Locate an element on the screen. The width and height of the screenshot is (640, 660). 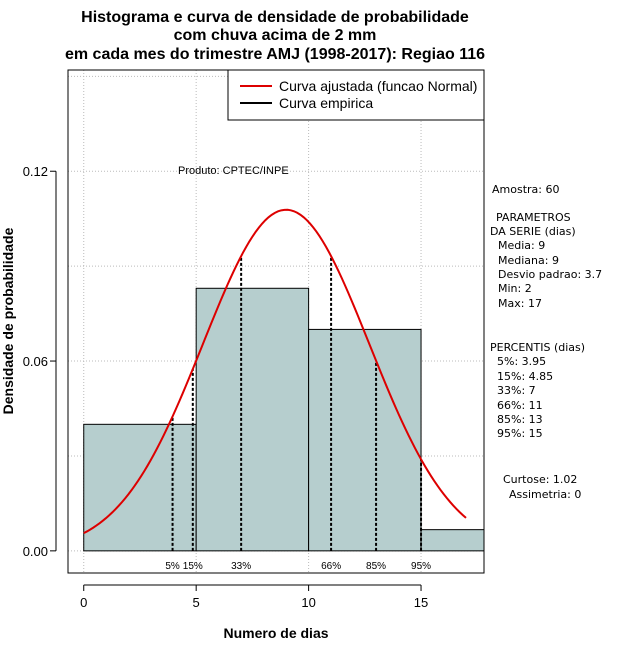
y-tick-label: 0.00 is located at coordinates (35, 551).